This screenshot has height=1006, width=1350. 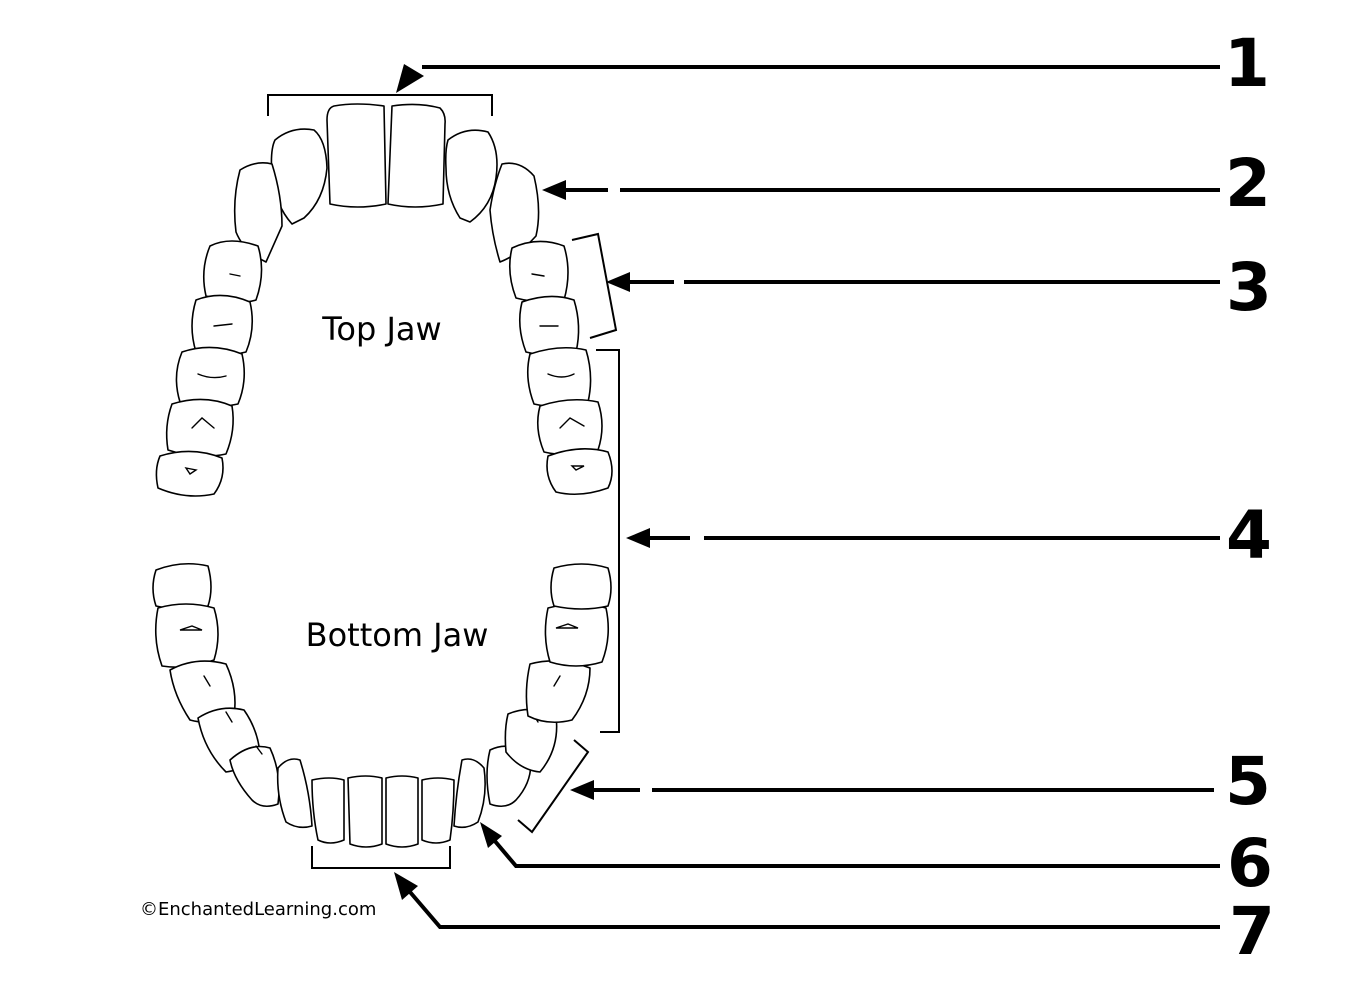 What do you see at coordinates (577, 635) in the screenshot?
I see `bottom-molar-2-right` at bounding box center [577, 635].